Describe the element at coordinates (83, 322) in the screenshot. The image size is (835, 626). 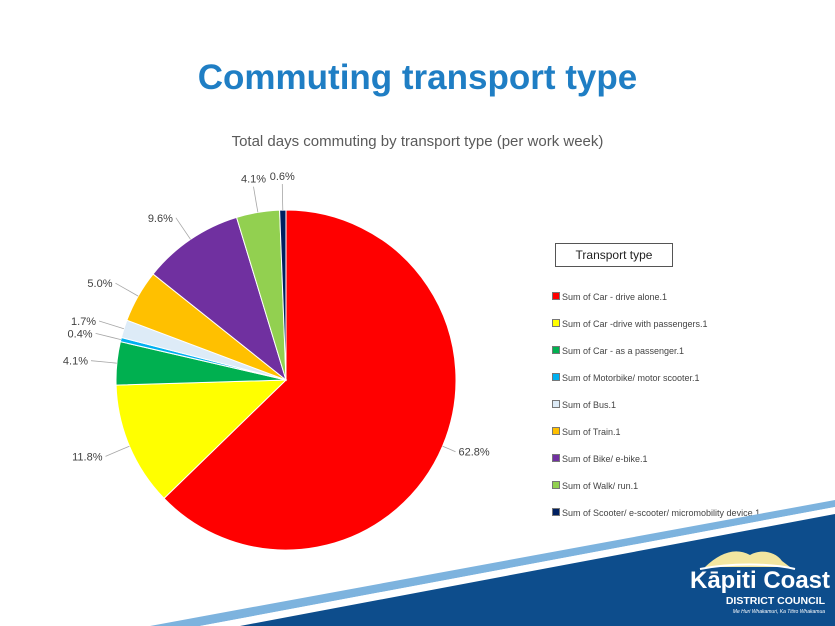
I see `data-label: 1.7%` at that location.